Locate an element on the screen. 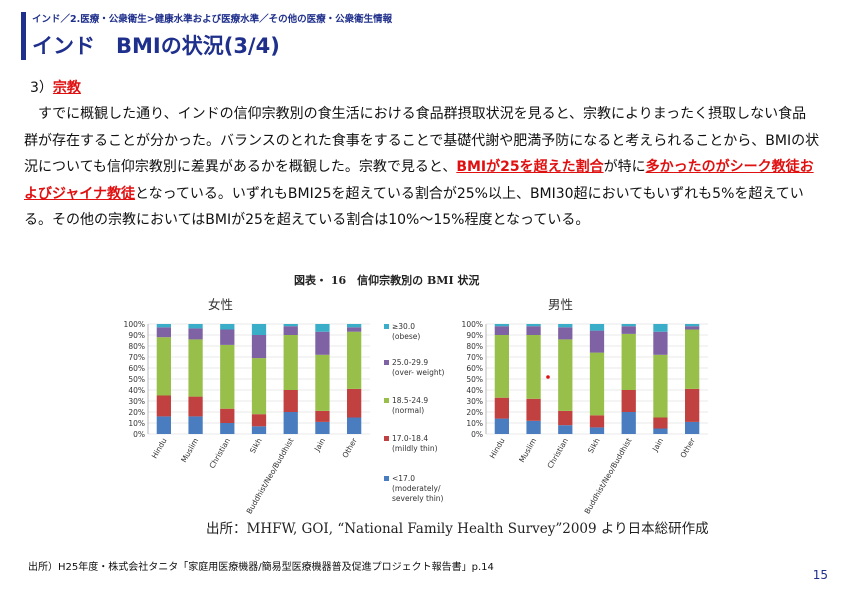 This screenshot has height=595, width=842. male-panel-label: 男性 is located at coordinates (561, 304).